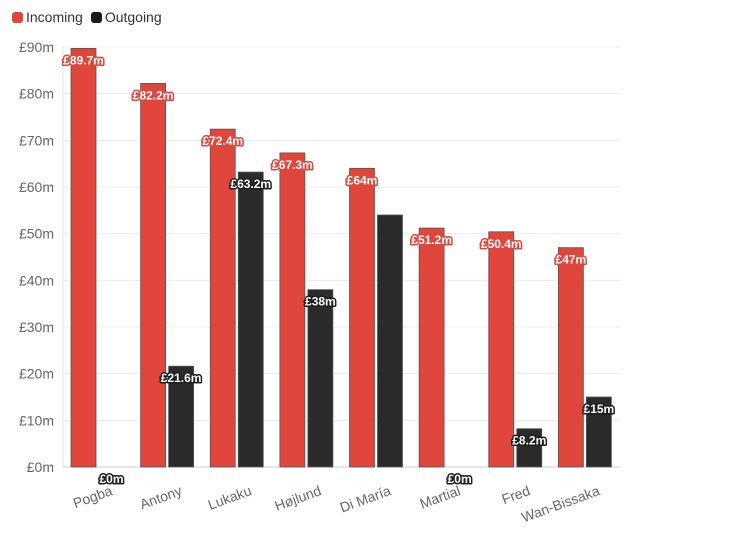 The width and height of the screenshot is (735, 536). What do you see at coordinates (571, 260) in the screenshot?
I see `data-label-incoming-wan-bissaka: £47m` at bounding box center [571, 260].